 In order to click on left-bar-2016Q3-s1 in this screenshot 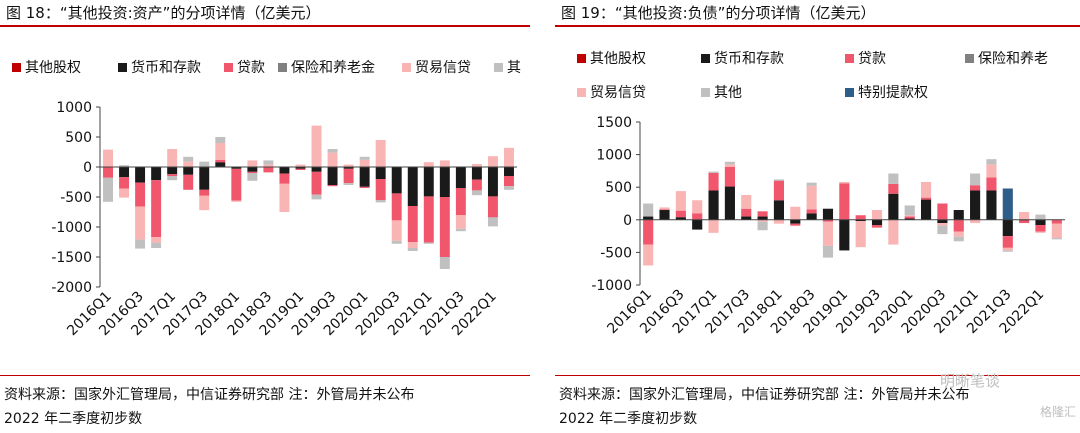, I will do `click(140, 175)`.